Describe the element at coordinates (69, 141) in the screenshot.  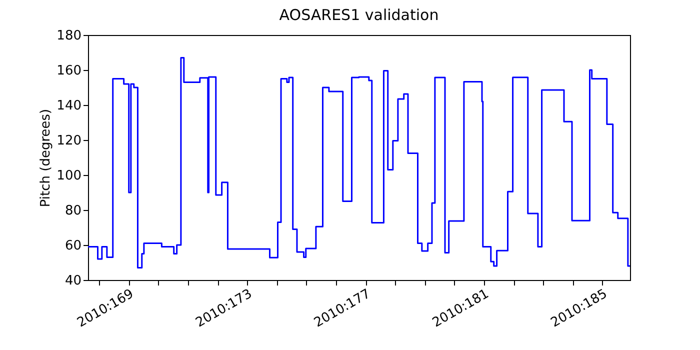
I see `y-tick-label: 120` at that location.